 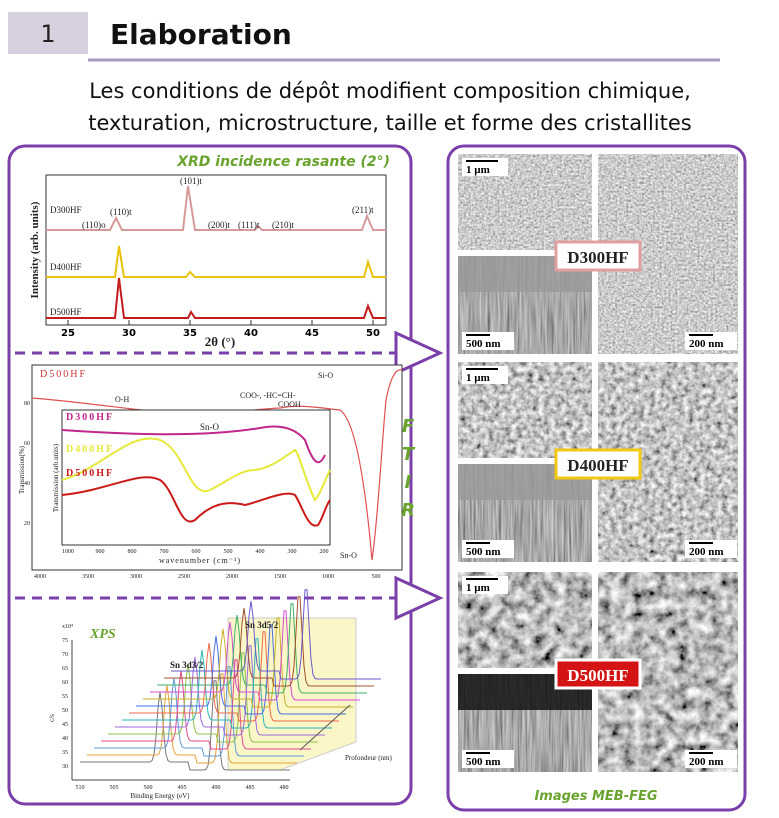 What do you see at coordinates (121, 212) in the screenshot?
I see `xrd-peak: (110)t` at bounding box center [121, 212].